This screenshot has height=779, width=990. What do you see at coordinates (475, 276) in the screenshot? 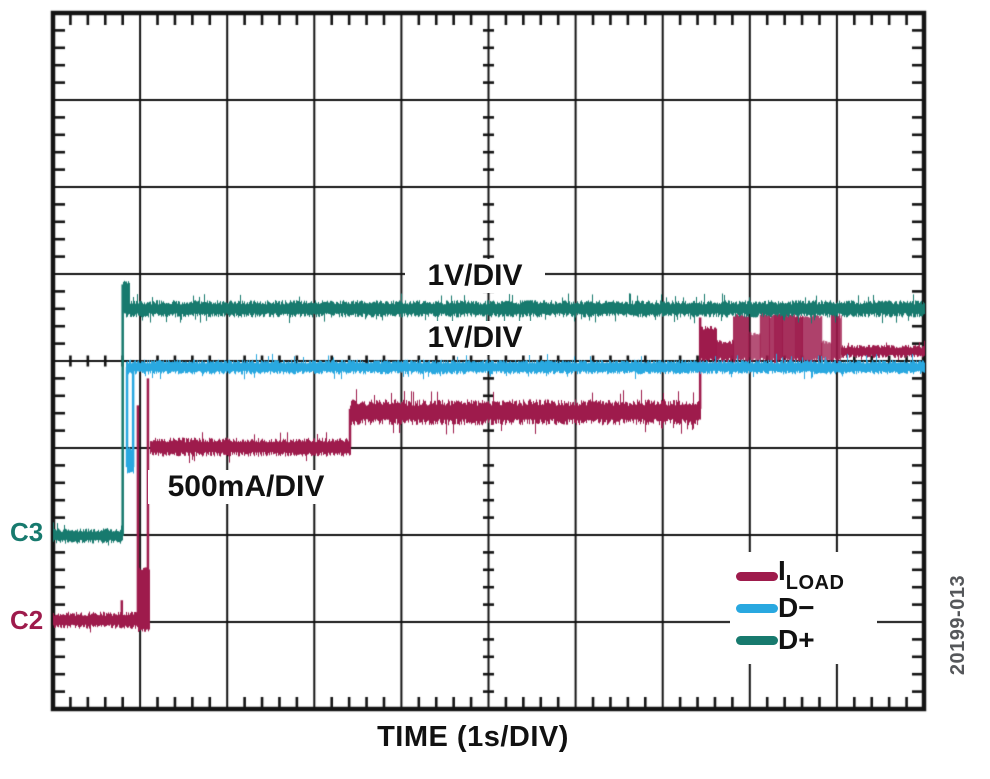
I see `dplus-scale-label: 1V/DIV` at bounding box center [475, 276].